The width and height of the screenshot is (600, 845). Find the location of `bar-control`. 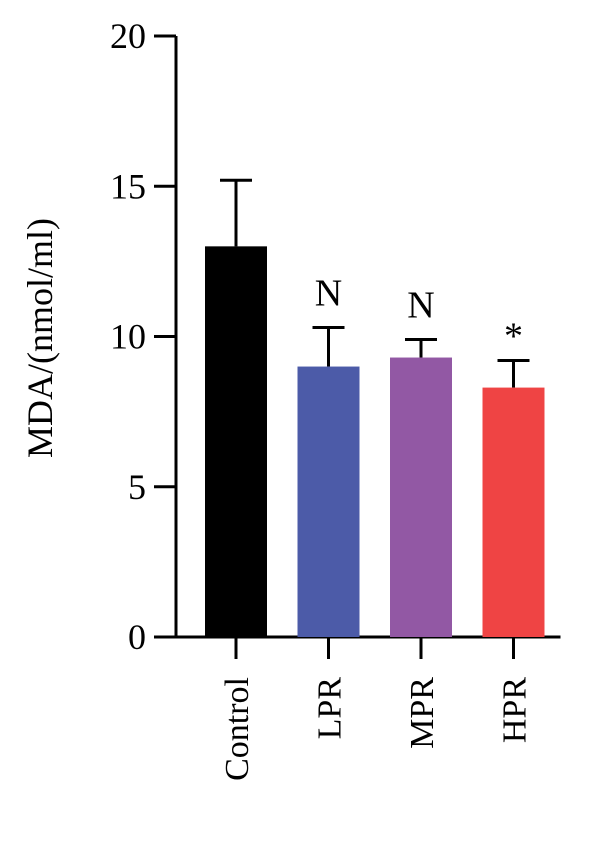

bar-control is located at coordinates (236, 441).